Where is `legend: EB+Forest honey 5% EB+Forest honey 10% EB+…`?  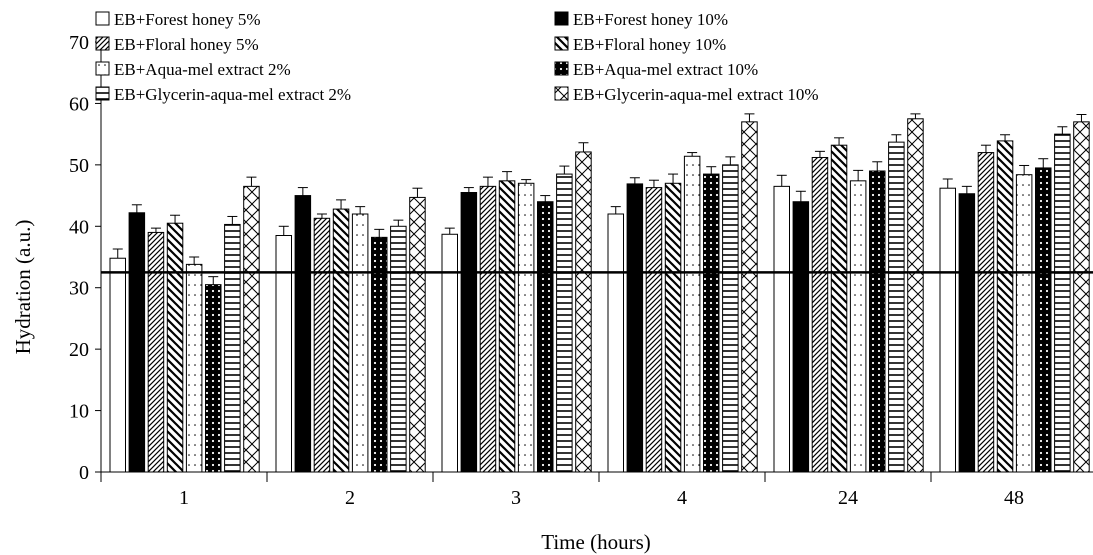
legend: EB+Forest honey 5% EB+Forest honey 10% EB+… is located at coordinates (457, 57).